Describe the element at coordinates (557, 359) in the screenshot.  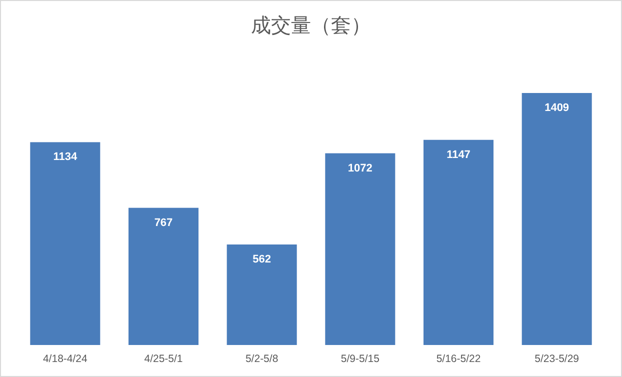
I see `x-tick-label: 5/23-5/29` at that location.